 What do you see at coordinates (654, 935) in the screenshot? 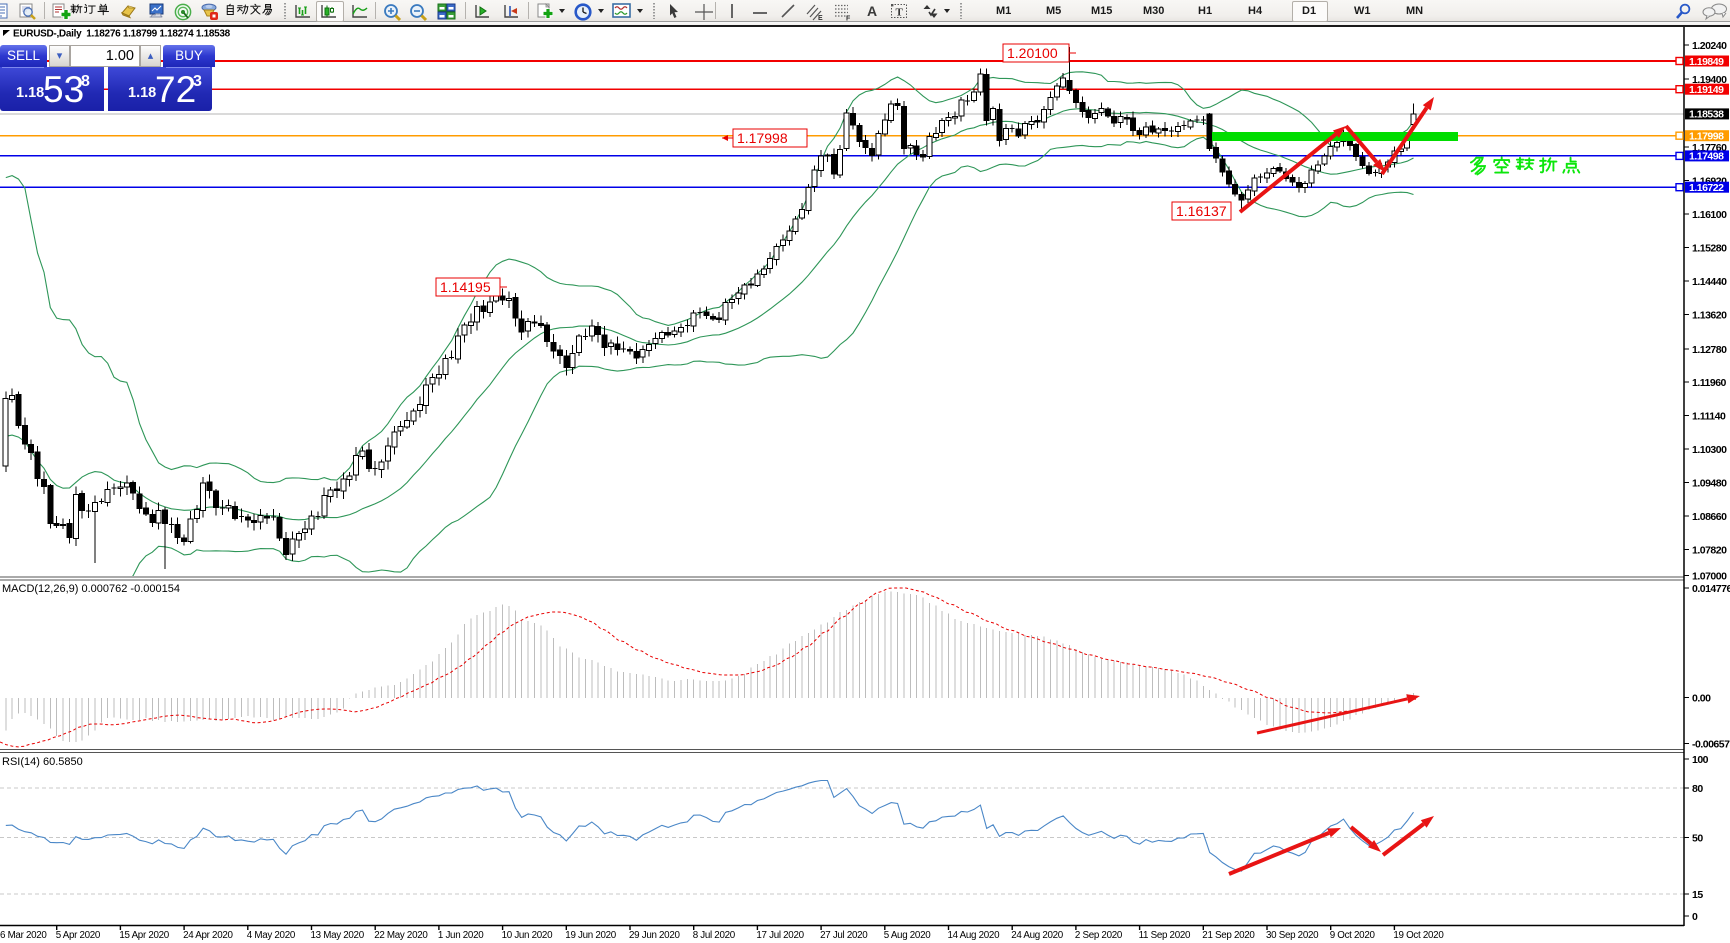
I see `svg-text: 29 Jun 2020` at bounding box center [654, 935].